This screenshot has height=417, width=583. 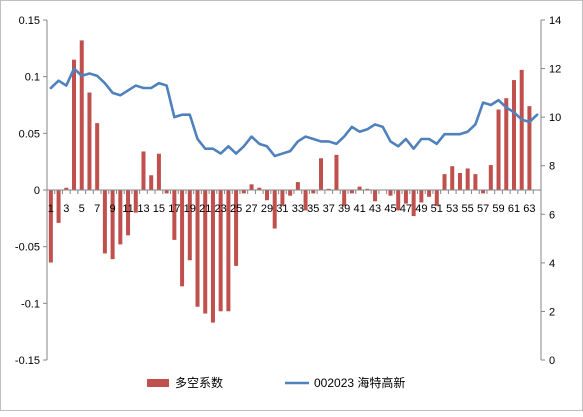 What do you see at coordinates (390, 209) in the screenshot?
I see `x-tick-label: 45` at bounding box center [390, 209].